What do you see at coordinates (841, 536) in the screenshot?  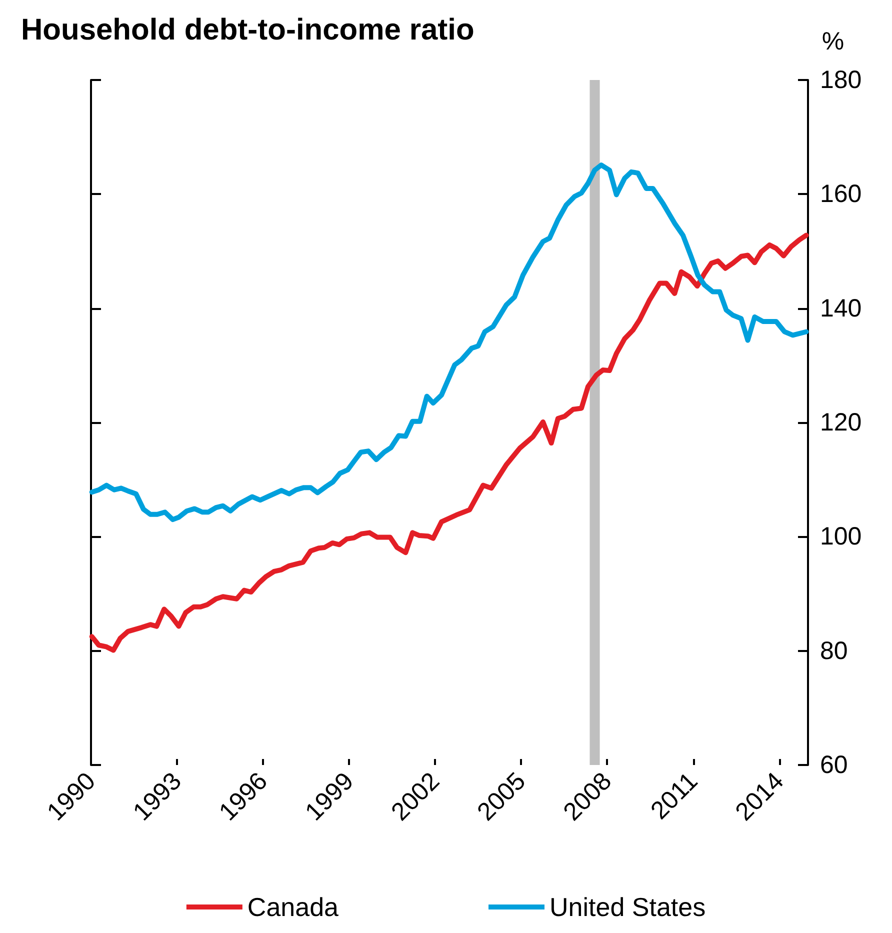 I see `y-tick-label: 100` at bounding box center [841, 536].